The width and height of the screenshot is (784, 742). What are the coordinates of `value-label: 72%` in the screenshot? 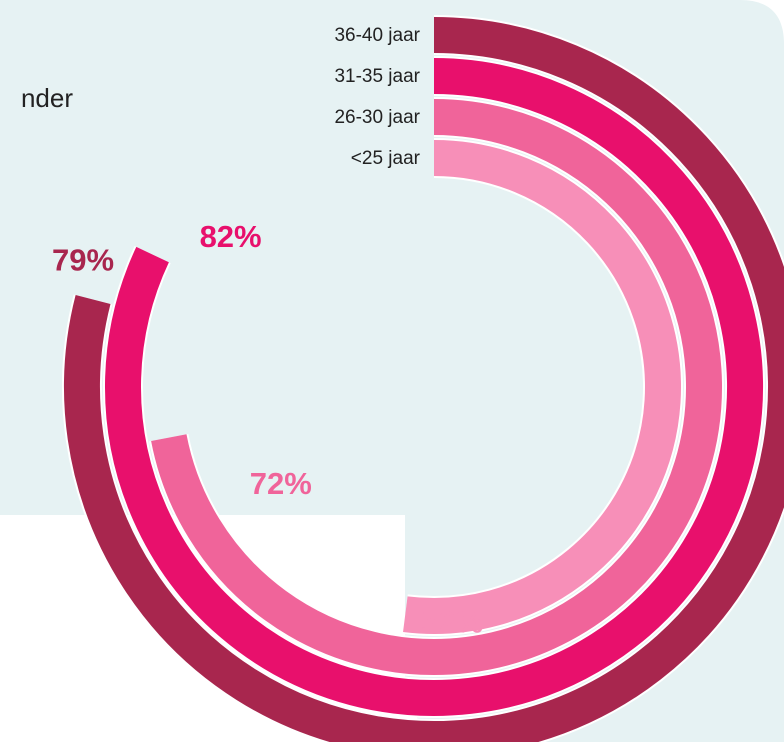 It's located at (281, 483).